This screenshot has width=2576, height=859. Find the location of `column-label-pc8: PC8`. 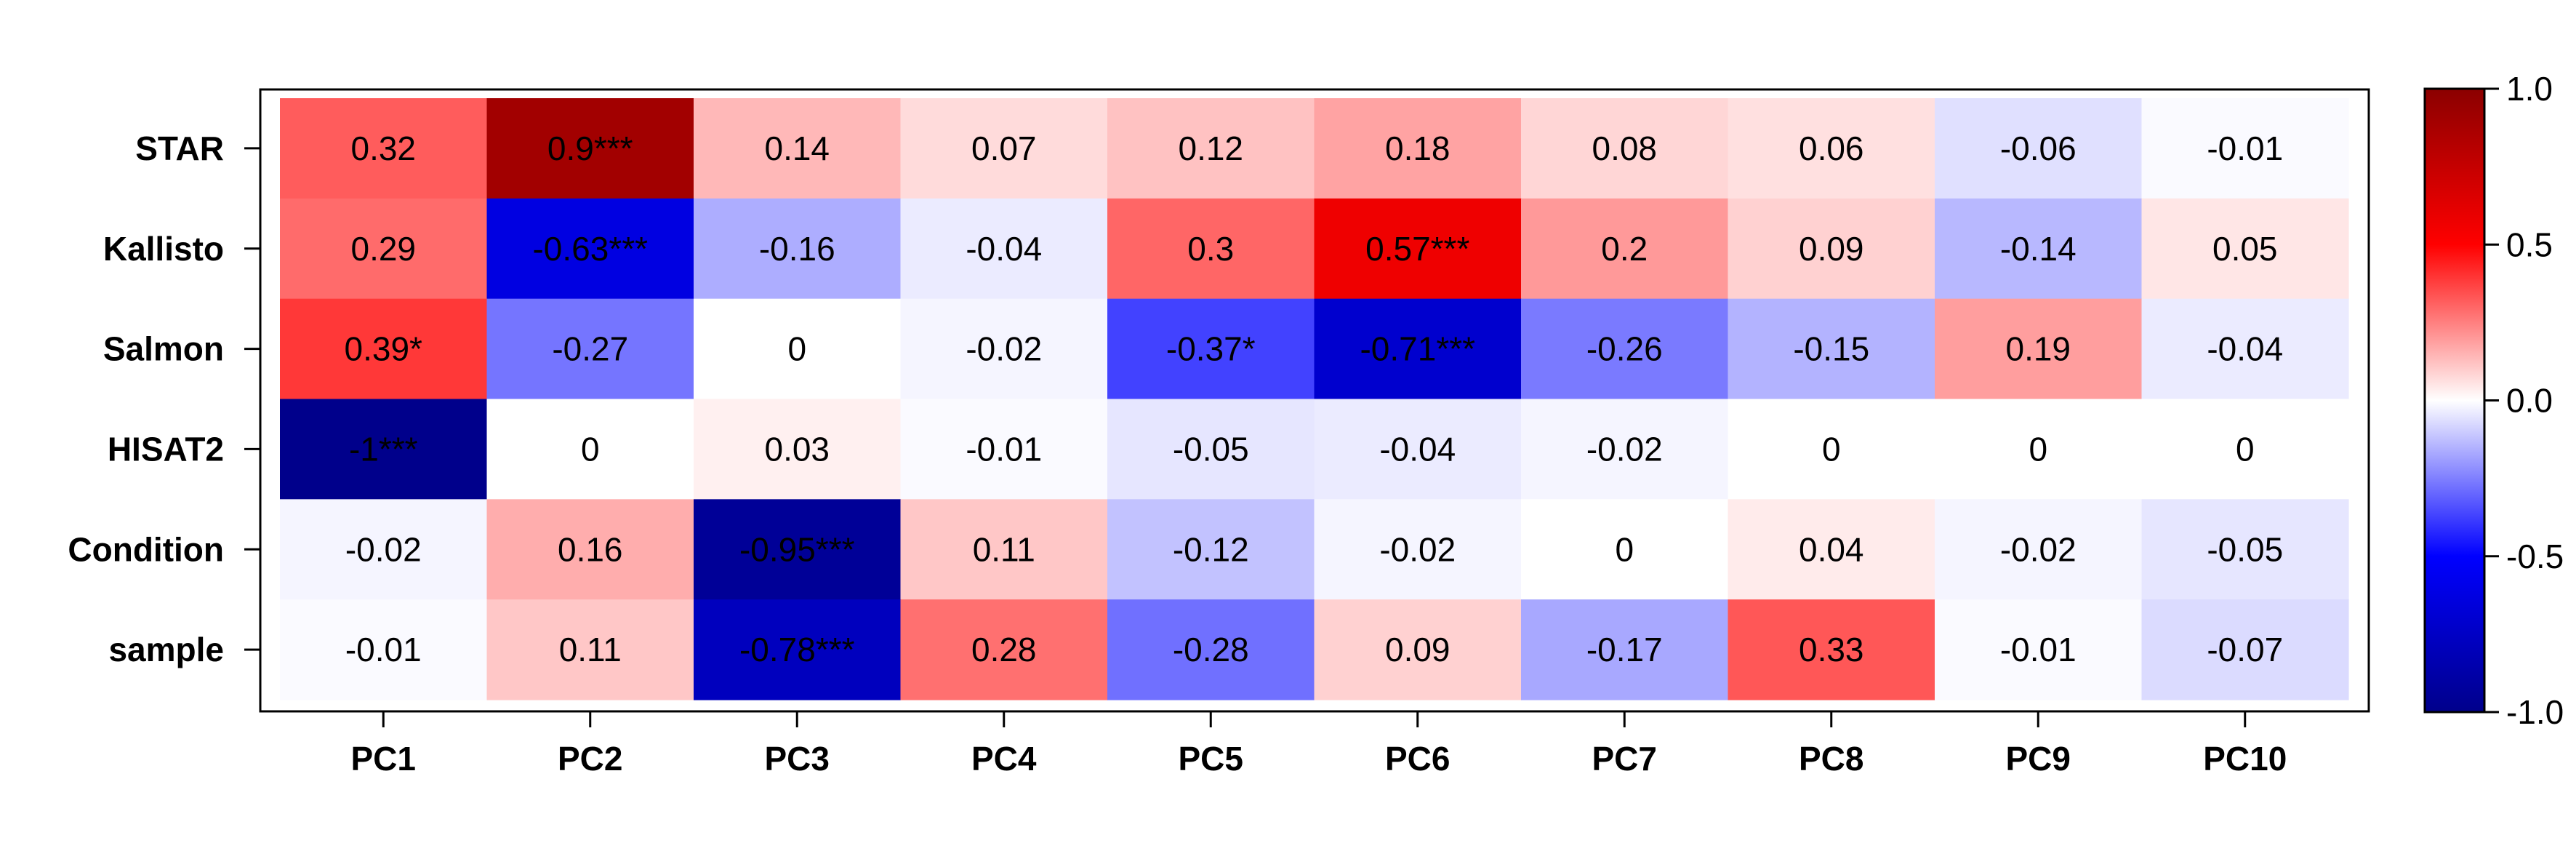

column-label-pc8: PC8 is located at coordinates (1831, 759).